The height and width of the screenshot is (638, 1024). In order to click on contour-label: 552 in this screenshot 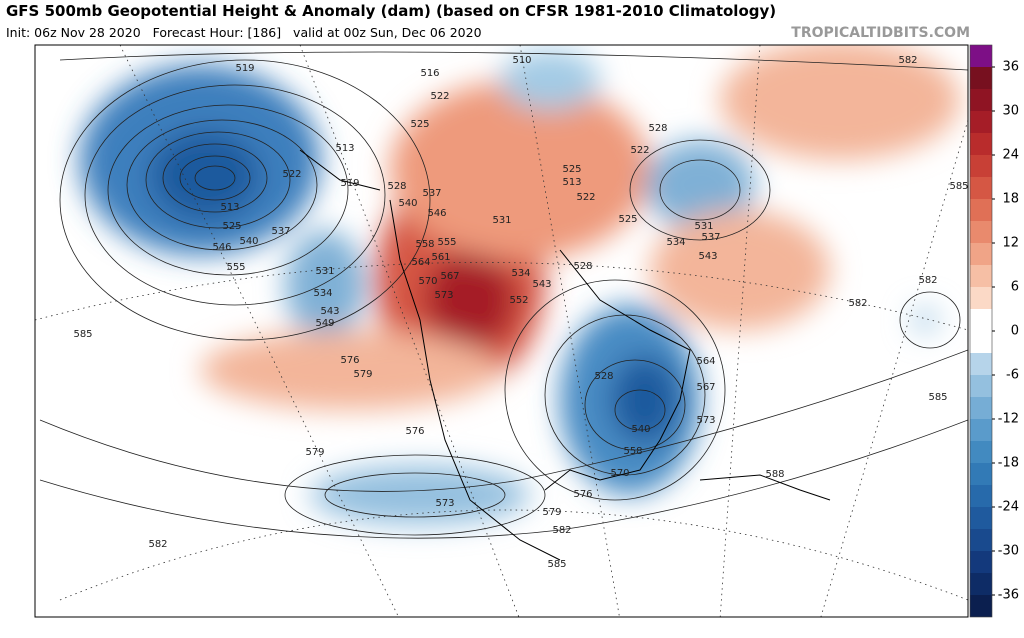, I will do `click(518, 300)`.